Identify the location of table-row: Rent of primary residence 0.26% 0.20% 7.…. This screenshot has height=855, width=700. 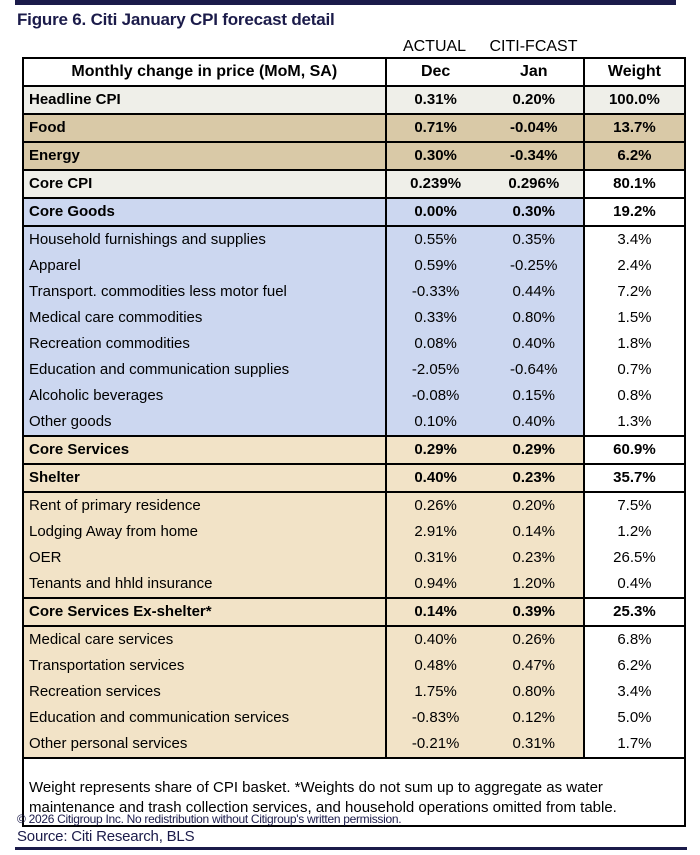
(354, 505).